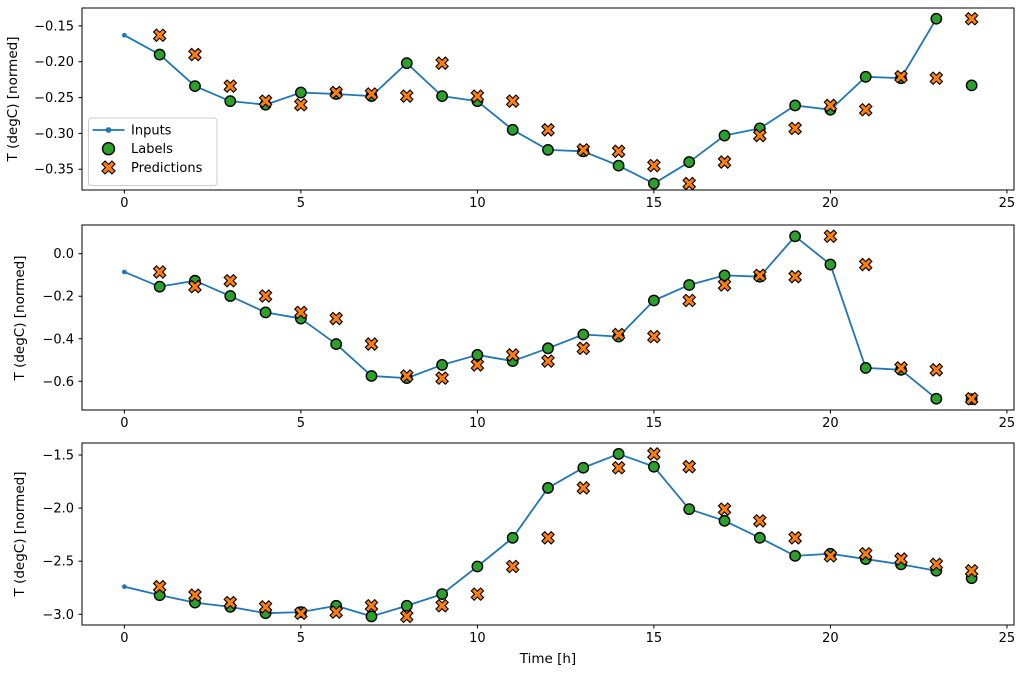 The height and width of the screenshot is (679, 1023). What do you see at coordinates (58, 98) in the screenshot?
I see `y-axis-ticks: −0.15 −0.20 −0.25 −0.30 −0.35` at bounding box center [58, 98].